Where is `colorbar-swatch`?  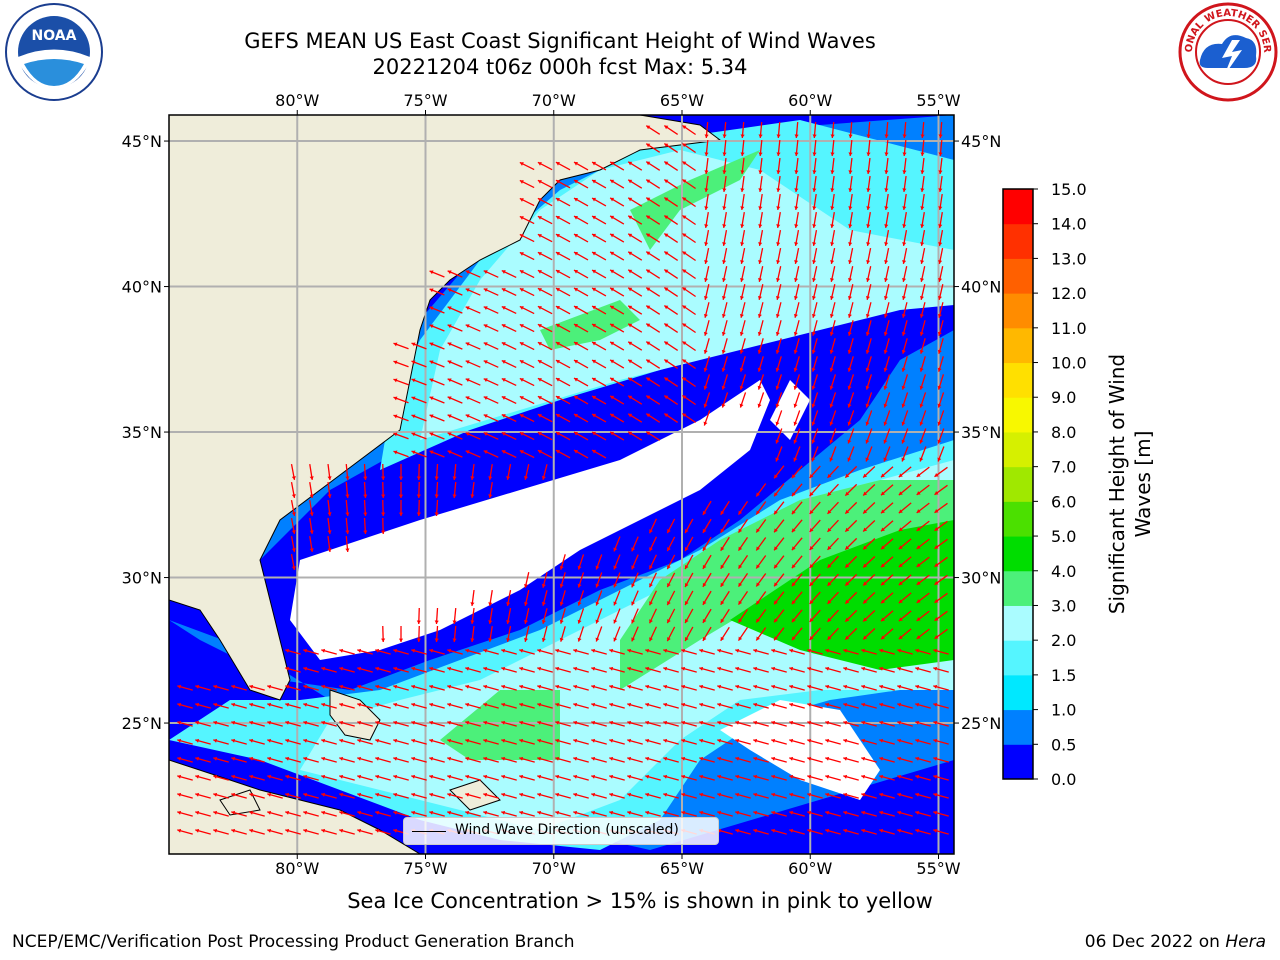 colorbar-swatch is located at coordinates (1018, 345).